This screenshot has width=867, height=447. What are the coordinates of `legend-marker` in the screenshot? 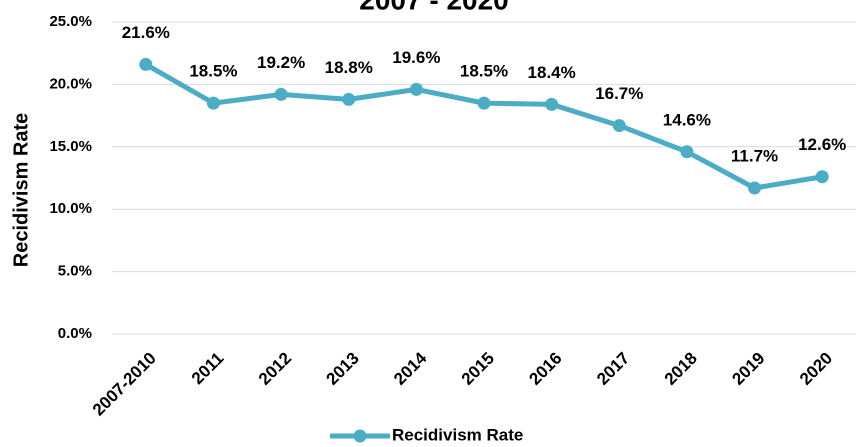 It's located at (360, 436).